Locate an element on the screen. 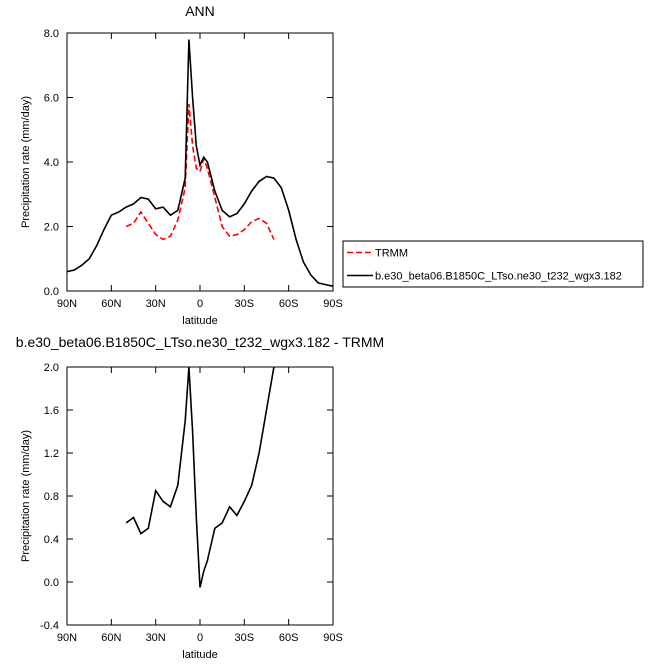  y-tick-label: 0.8 is located at coordinates (51, 497).